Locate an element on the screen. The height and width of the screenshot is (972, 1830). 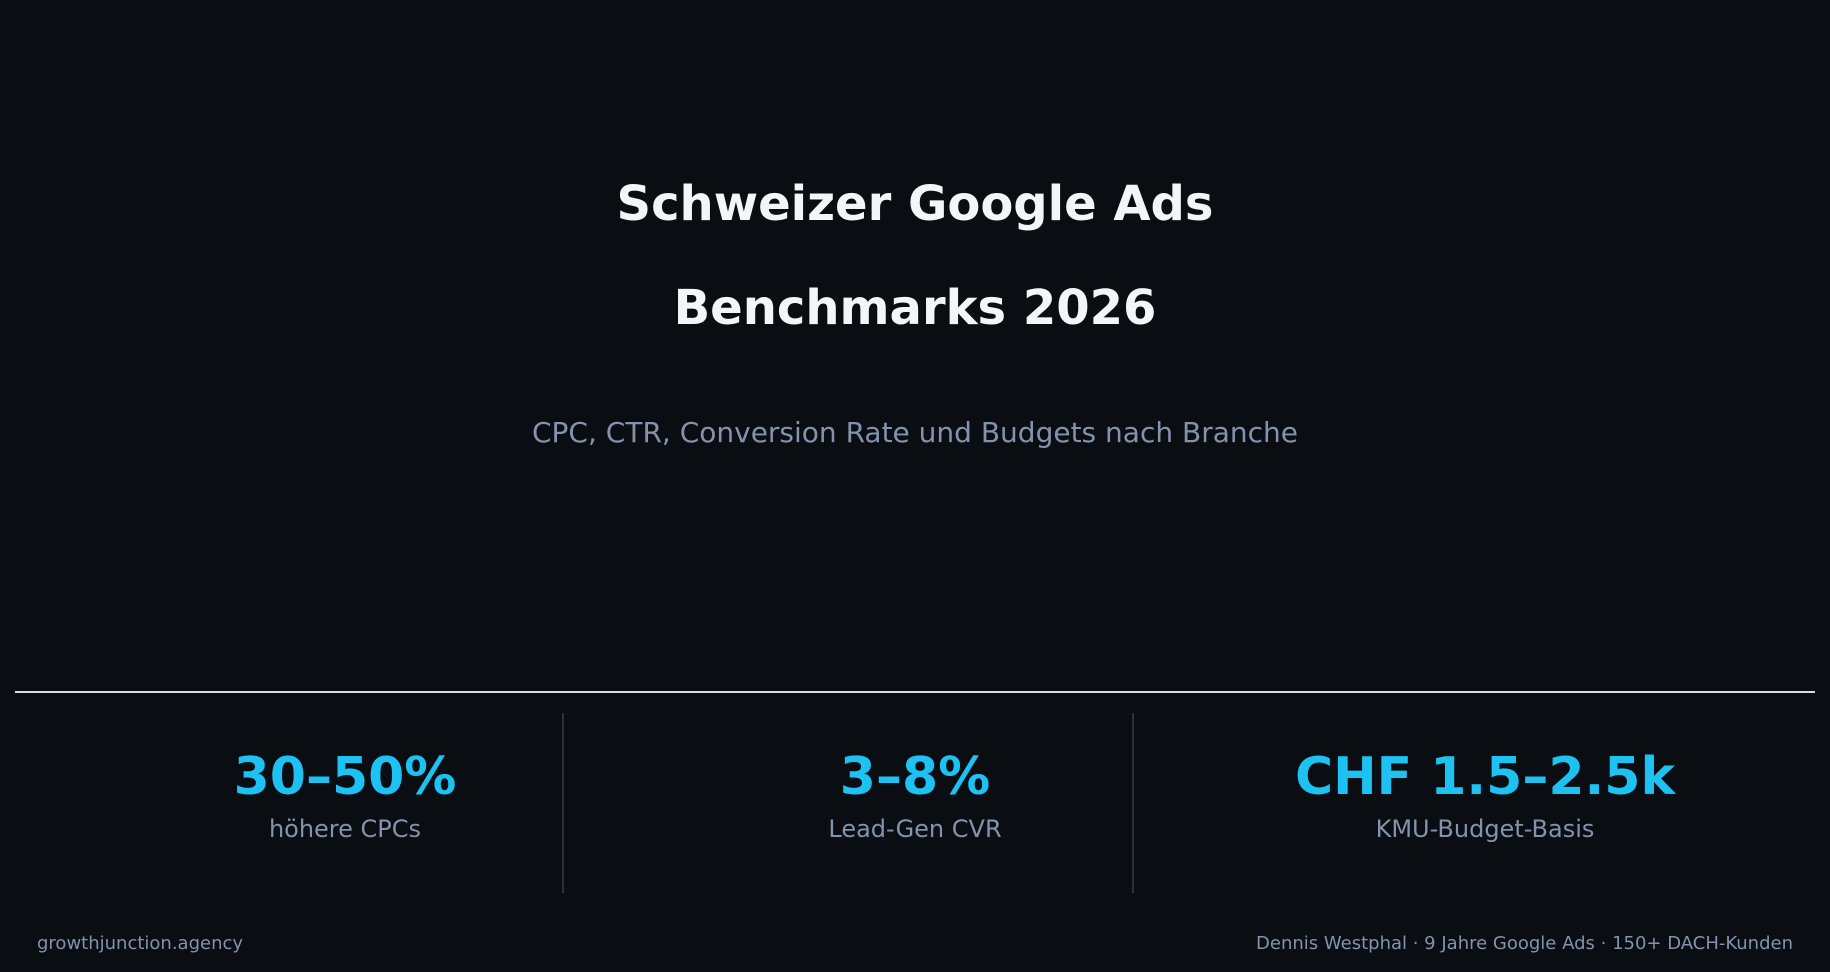
horizontal-divider is located at coordinates (915, 692).